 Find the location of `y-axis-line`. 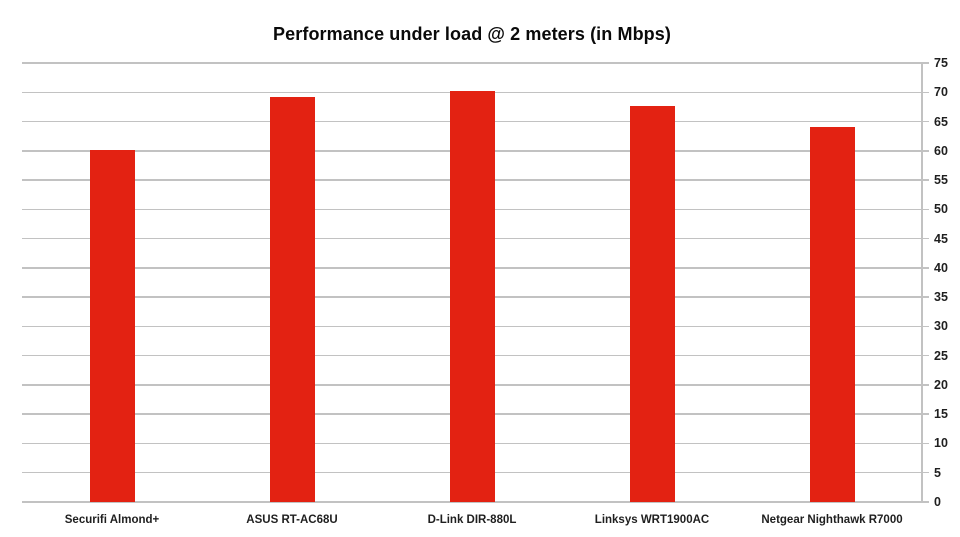

y-axis-line is located at coordinates (922, 282).